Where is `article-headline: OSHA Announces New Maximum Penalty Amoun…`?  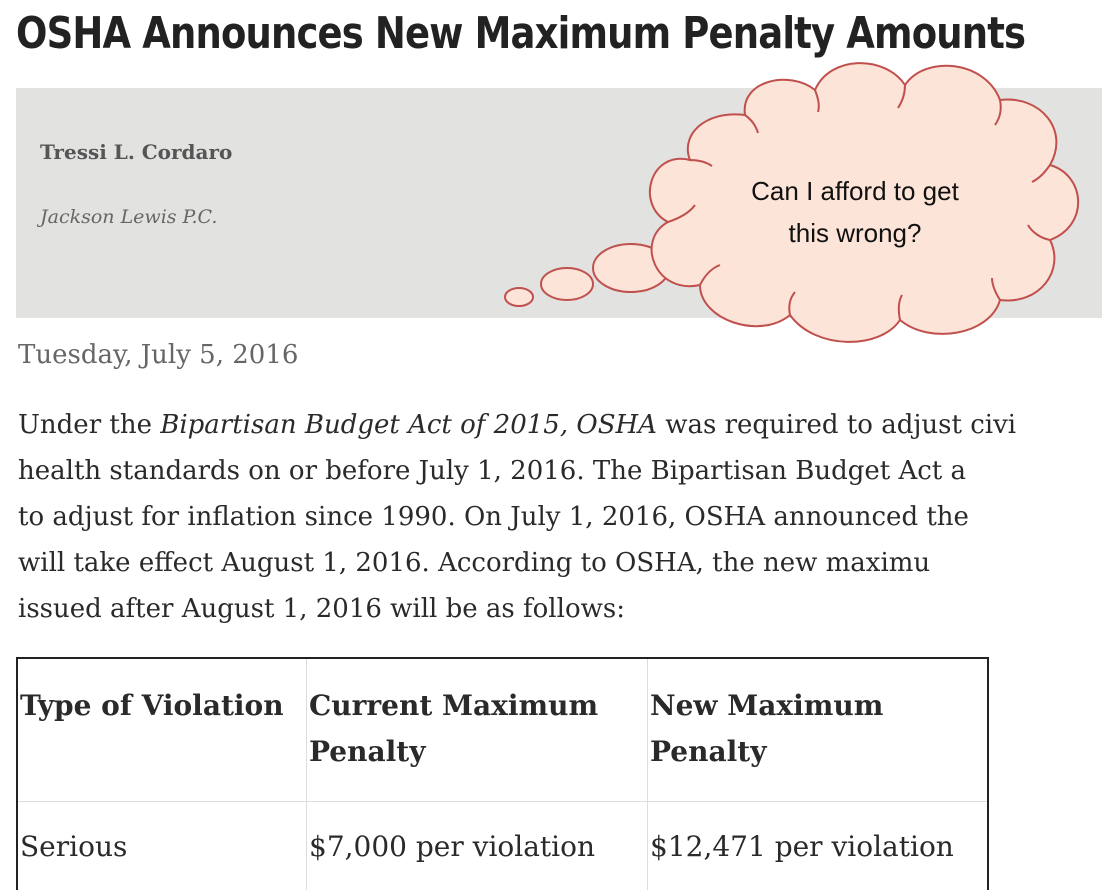 article-headline: OSHA Announces New Maximum Penalty Amoun… is located at coordinates (520, 34).